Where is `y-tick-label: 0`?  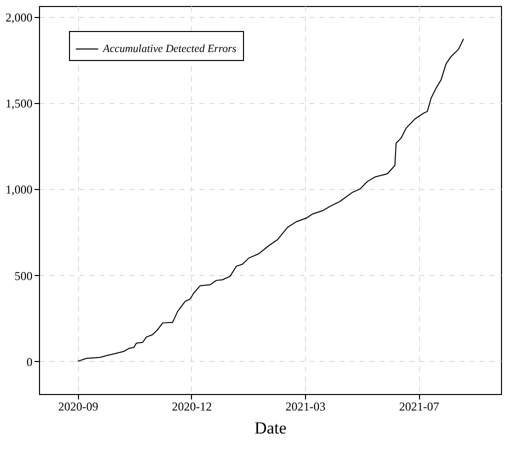
y-tick-label: 0 is located at coordinates (29, 361).